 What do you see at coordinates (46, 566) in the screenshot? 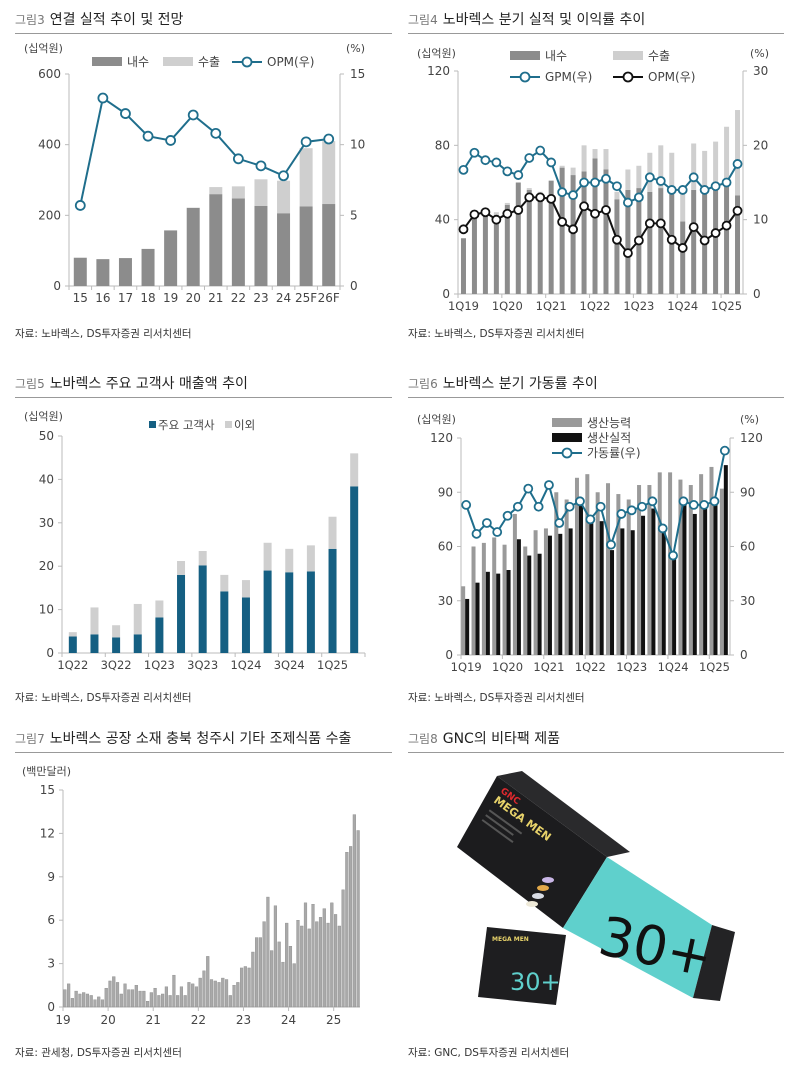
I see `y-tick-label: 20` at bounding box center [46, 566].